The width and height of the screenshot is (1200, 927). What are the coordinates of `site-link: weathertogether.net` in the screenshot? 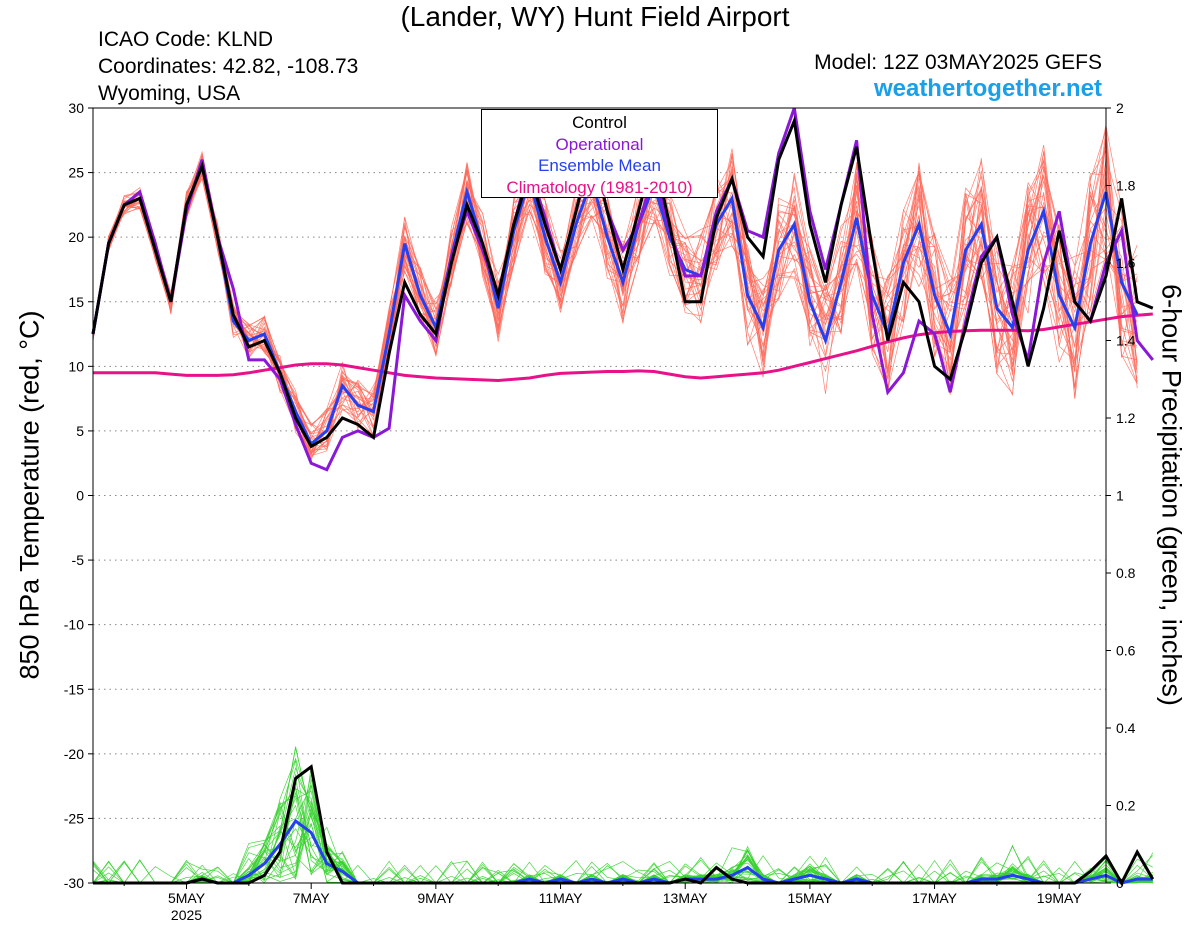 It's located at (987, 88).